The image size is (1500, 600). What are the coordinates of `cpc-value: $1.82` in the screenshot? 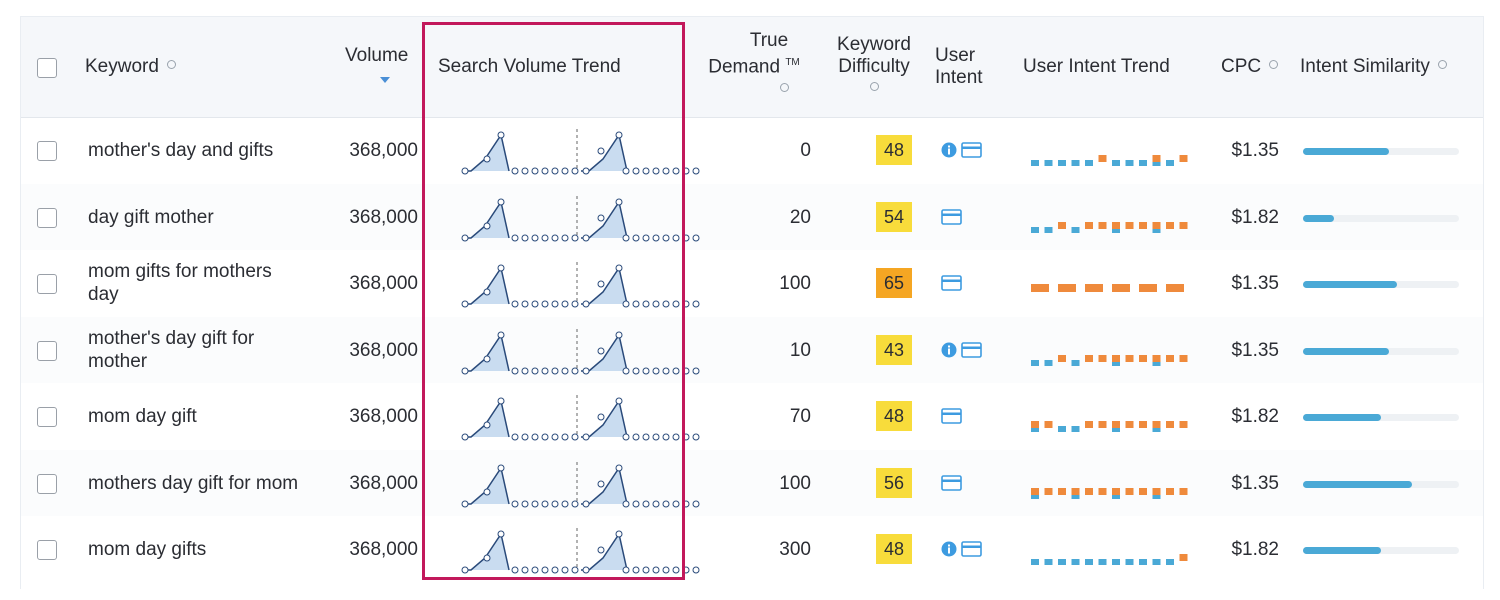 It's located at (1255, 416).